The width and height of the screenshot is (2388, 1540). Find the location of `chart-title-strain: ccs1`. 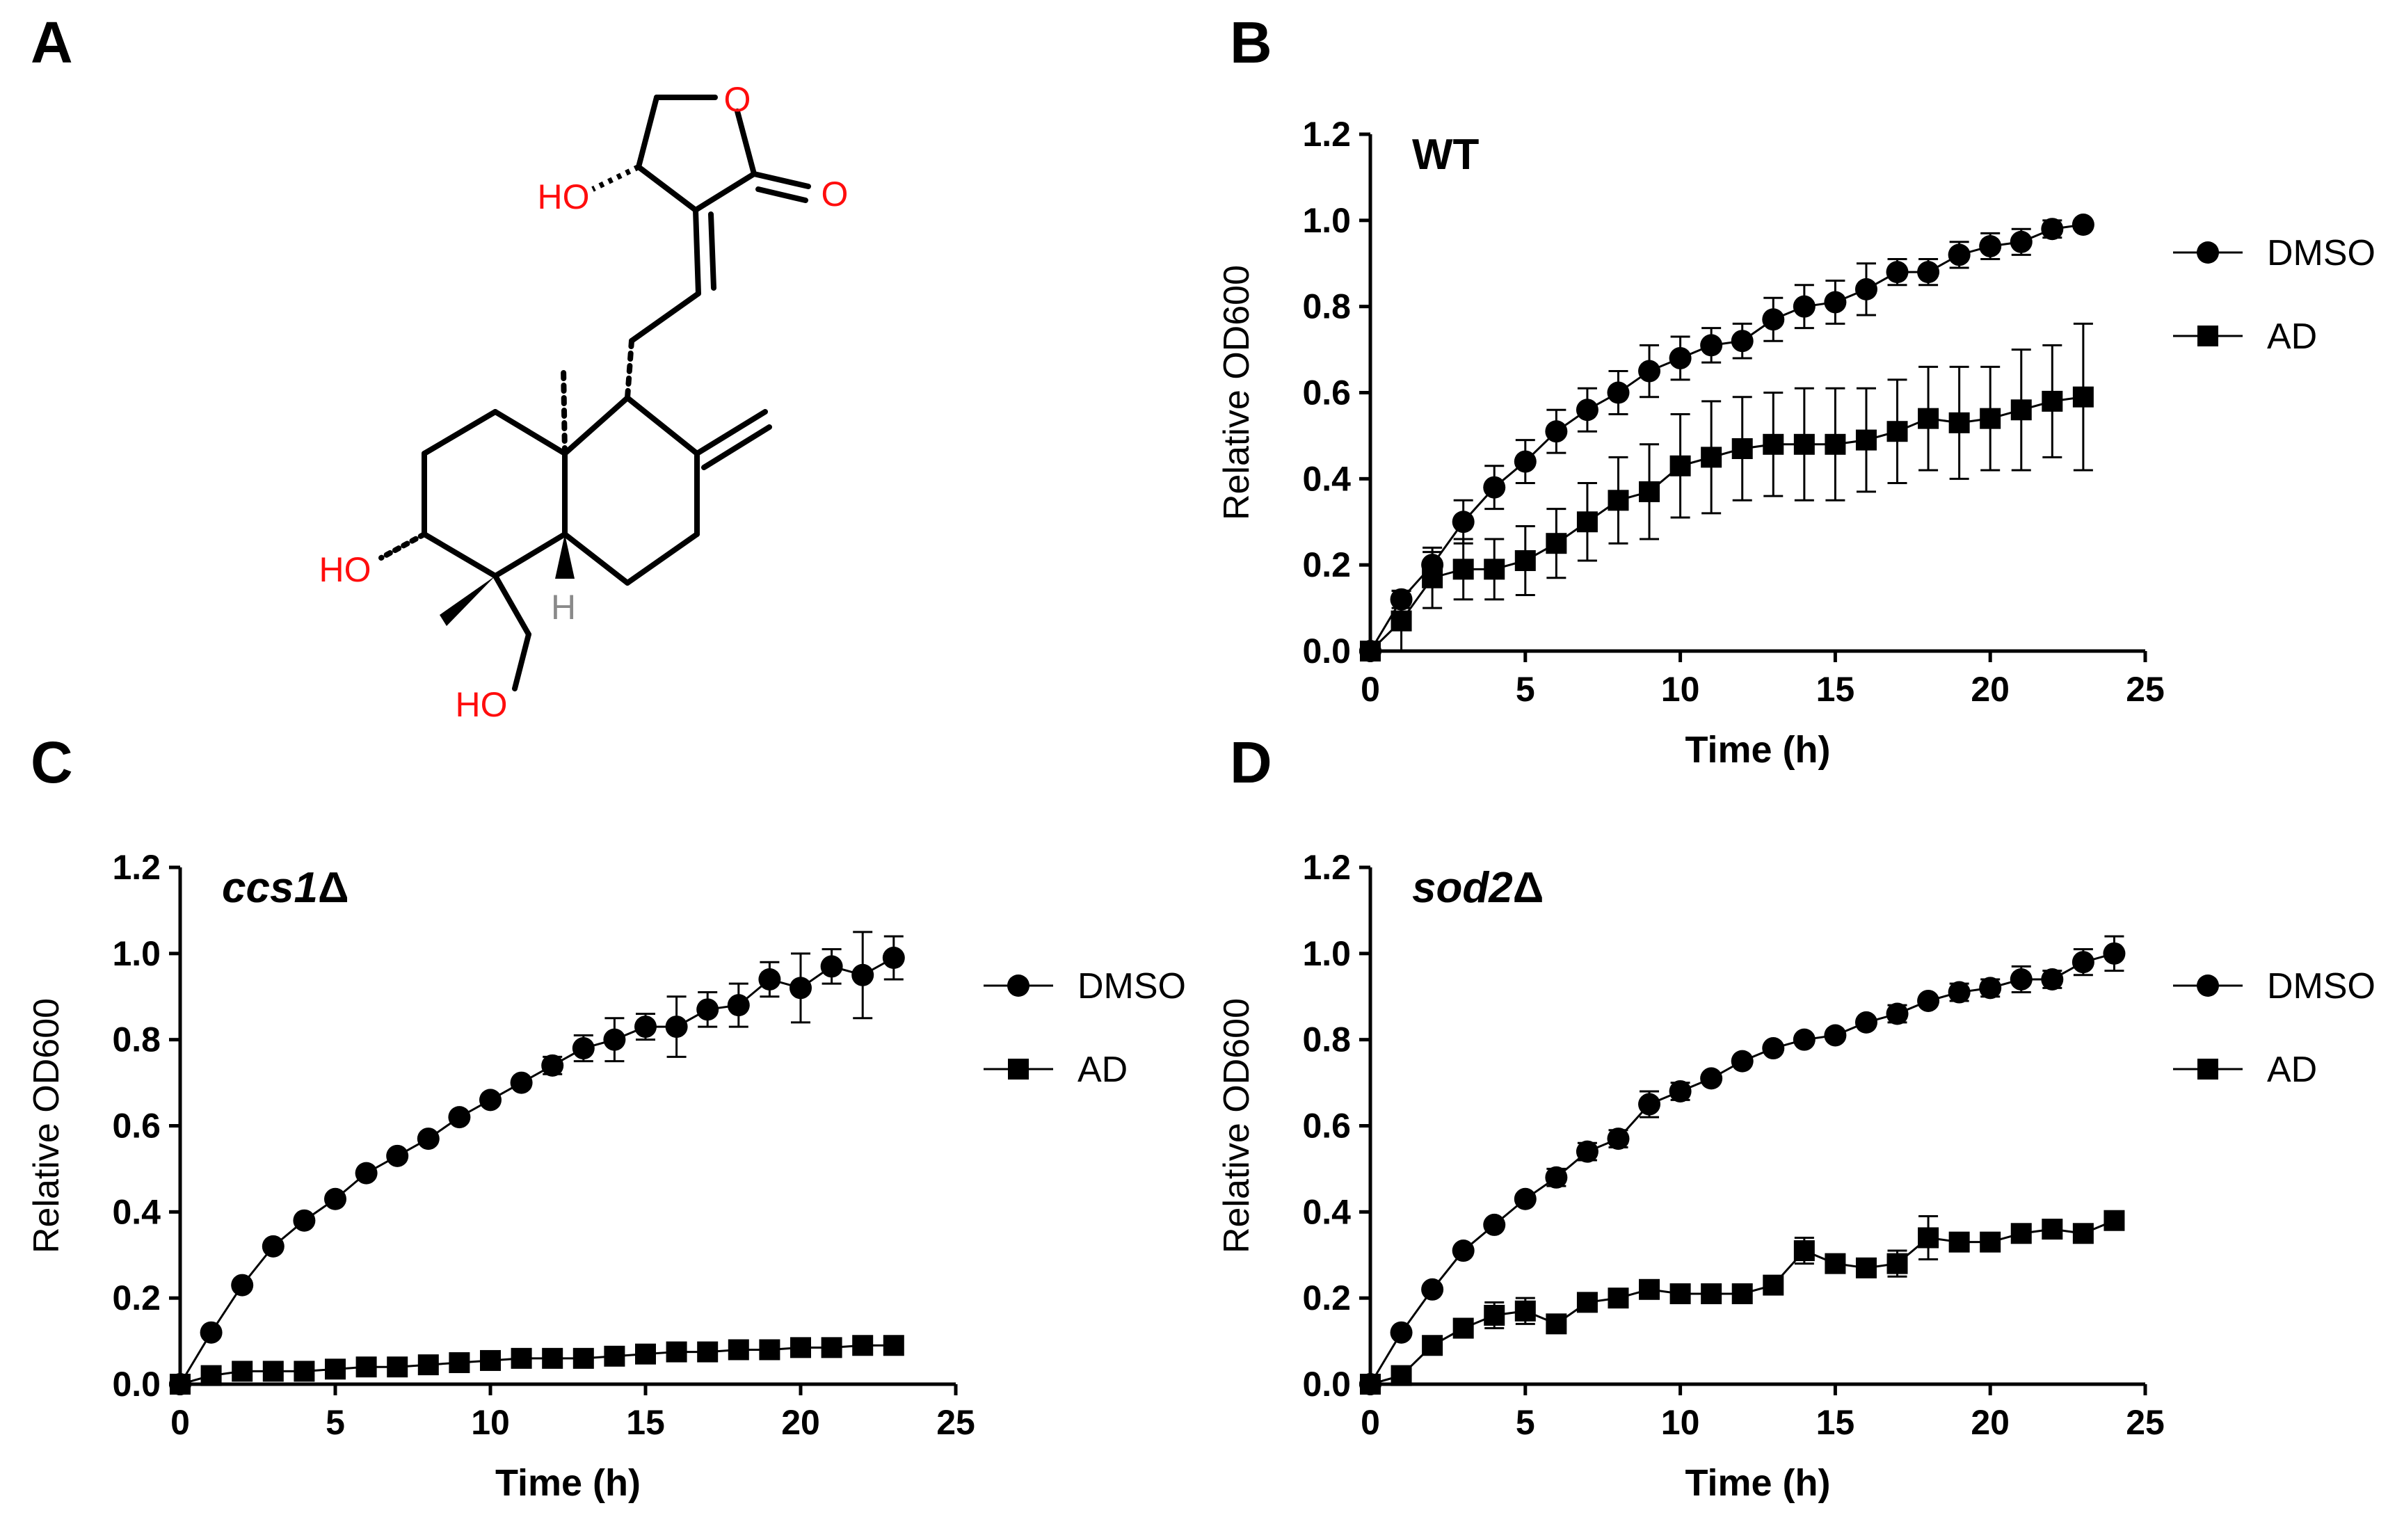

chart-title-strain: ccs1 is located at coordinates (270, 888).